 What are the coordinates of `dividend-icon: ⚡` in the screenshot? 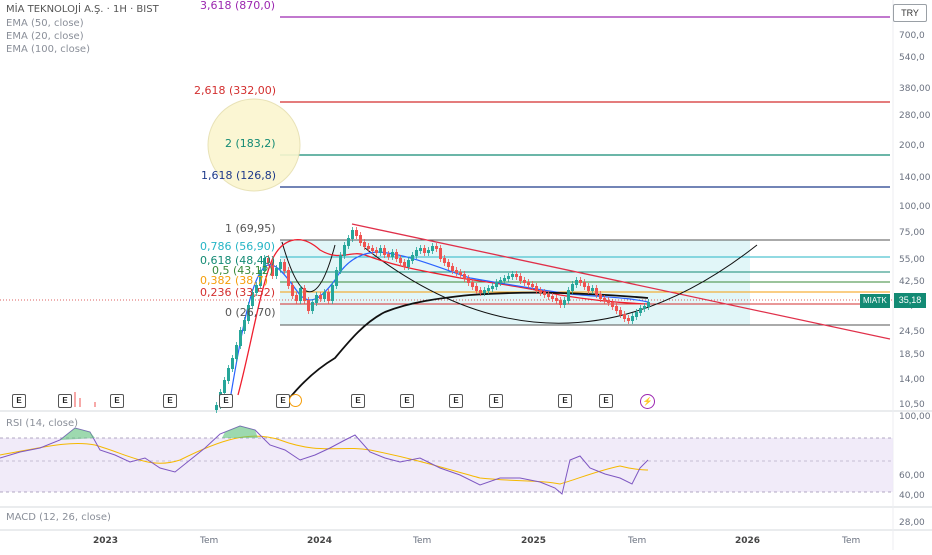 It's located at (647, 401).